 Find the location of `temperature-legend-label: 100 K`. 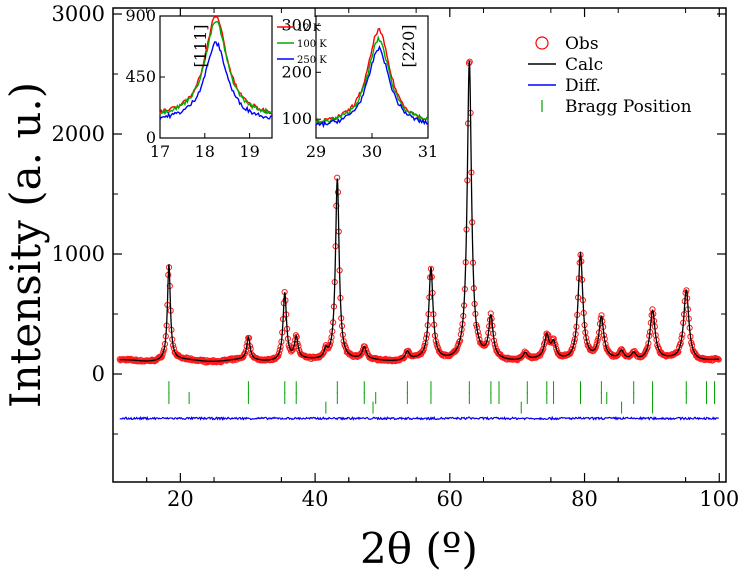

temperature-legend-label: 100 K is located at coordinates (312, 44).